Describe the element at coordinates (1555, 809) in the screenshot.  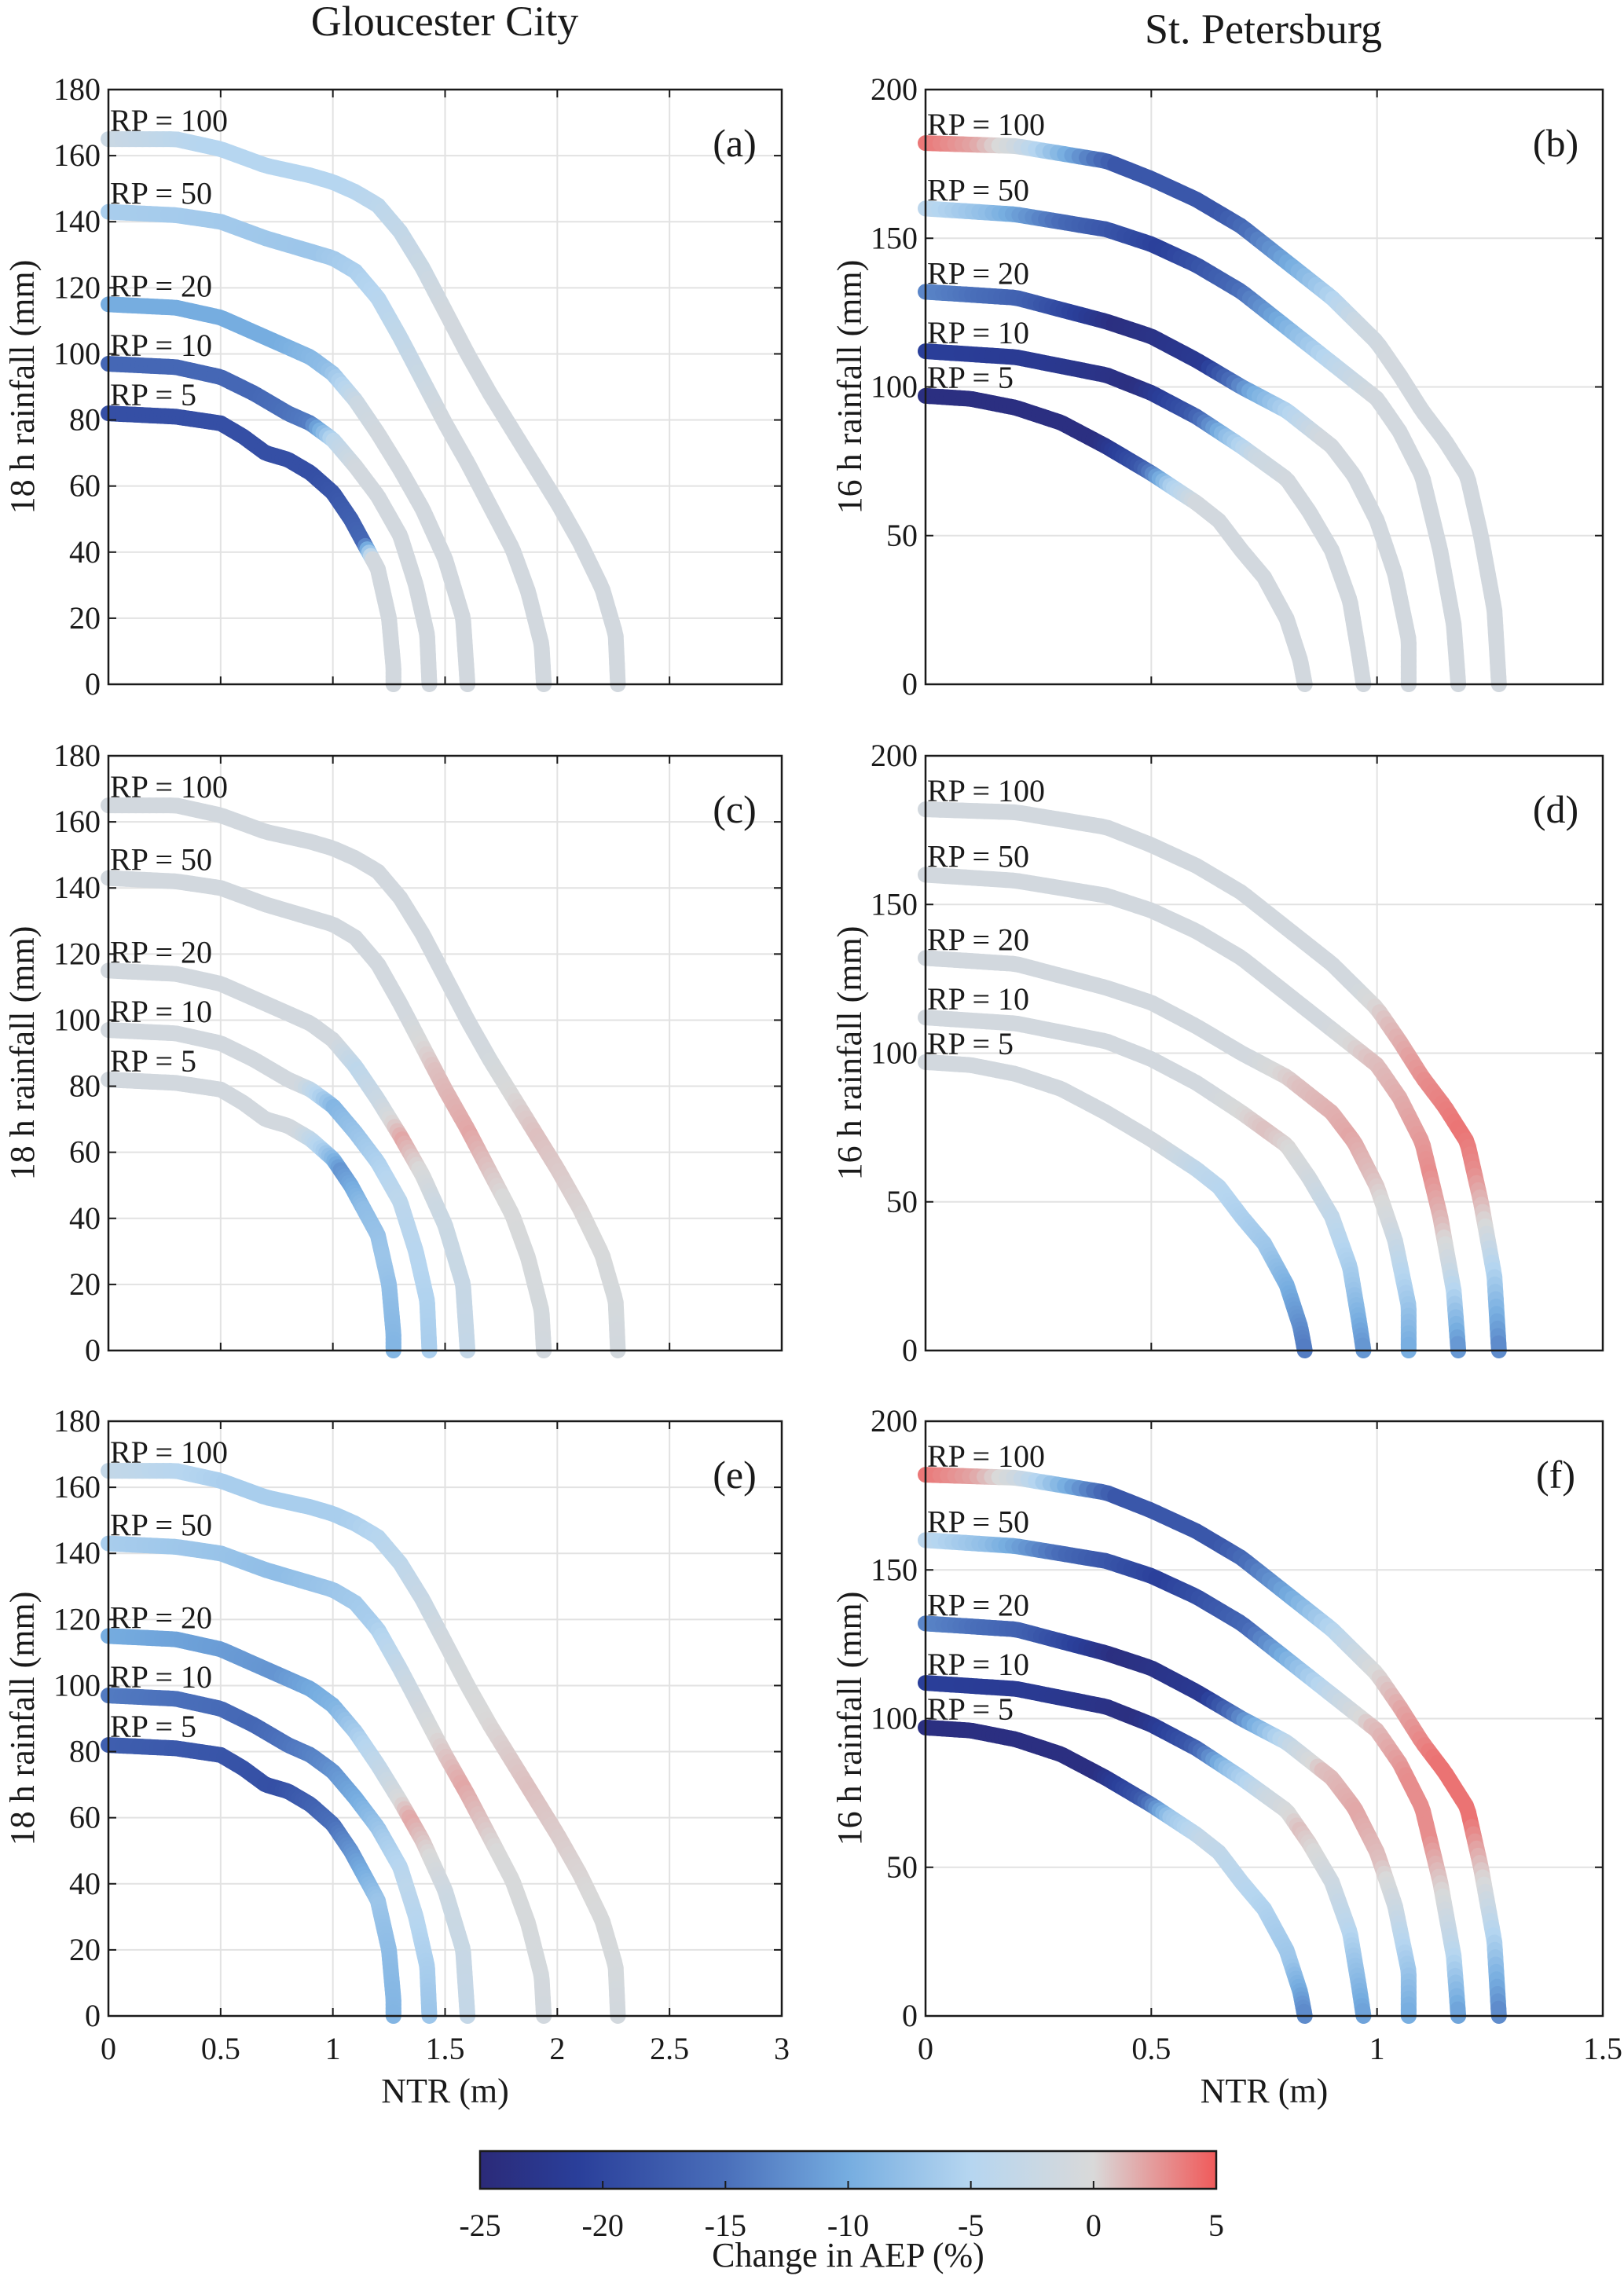
I see `panel-label: (d)` at that location.